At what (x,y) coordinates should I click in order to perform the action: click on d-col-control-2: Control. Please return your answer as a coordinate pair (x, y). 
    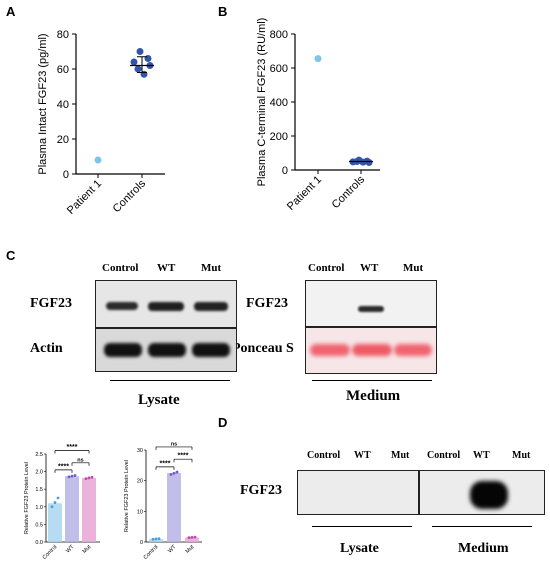
    Looking at the image, I should click on (444, 455).